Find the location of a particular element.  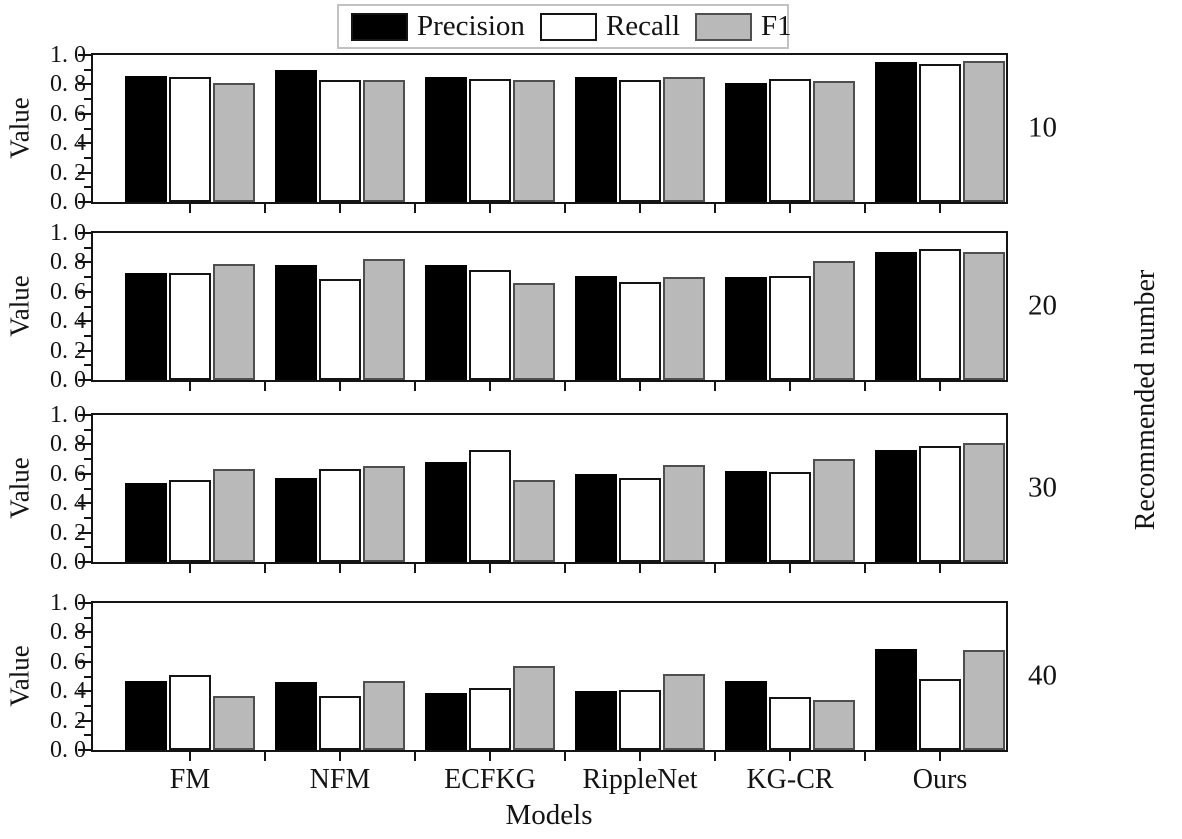

panel-right-label: 30 is located at coordinates (1042, 487).